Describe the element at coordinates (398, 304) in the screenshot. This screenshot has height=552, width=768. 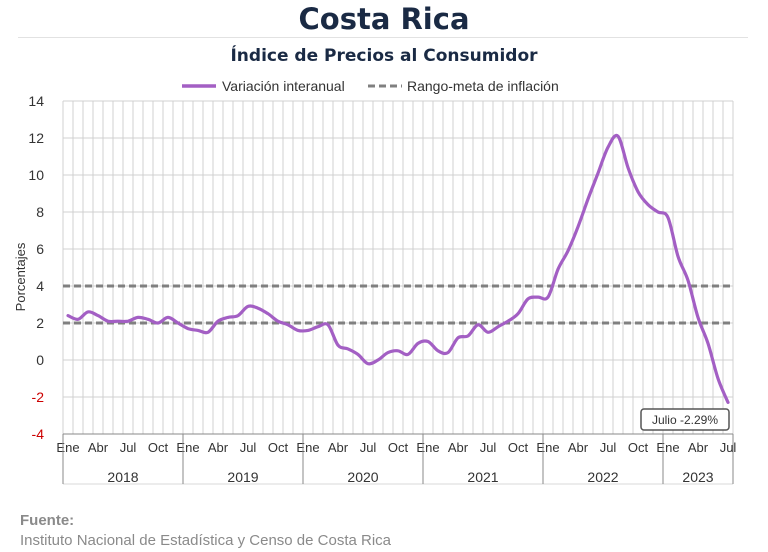
I see `target-range-lines` at that location.